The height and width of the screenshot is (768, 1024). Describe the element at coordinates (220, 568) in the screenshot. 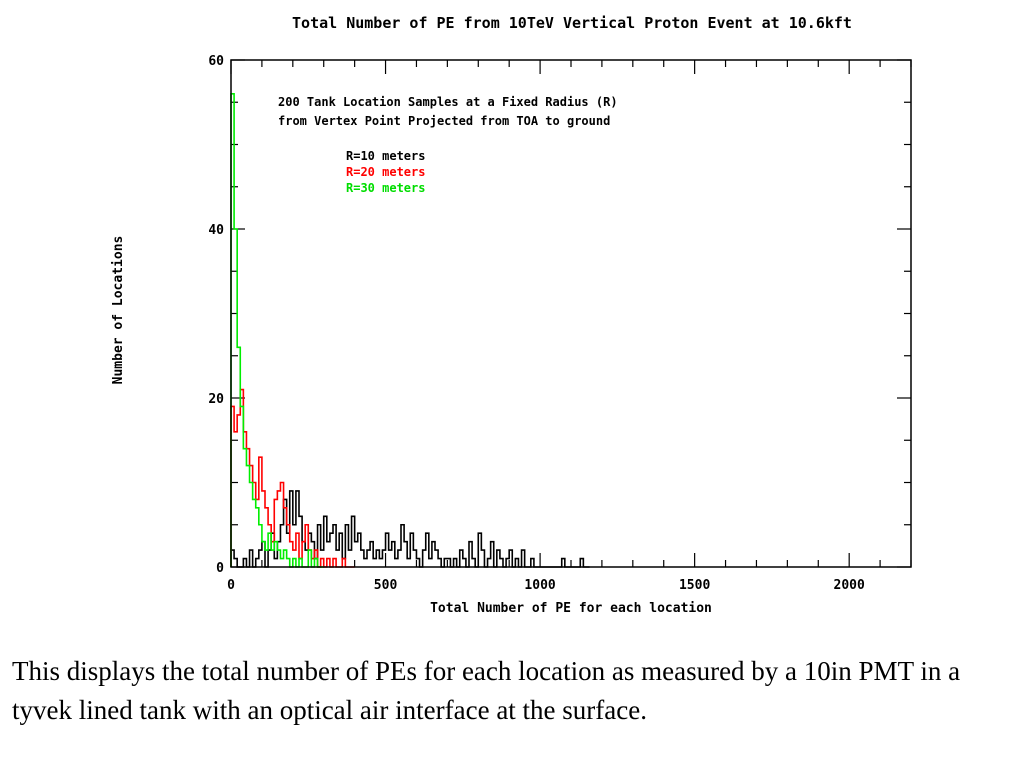

I see `y-tick-label: 0` at that location.